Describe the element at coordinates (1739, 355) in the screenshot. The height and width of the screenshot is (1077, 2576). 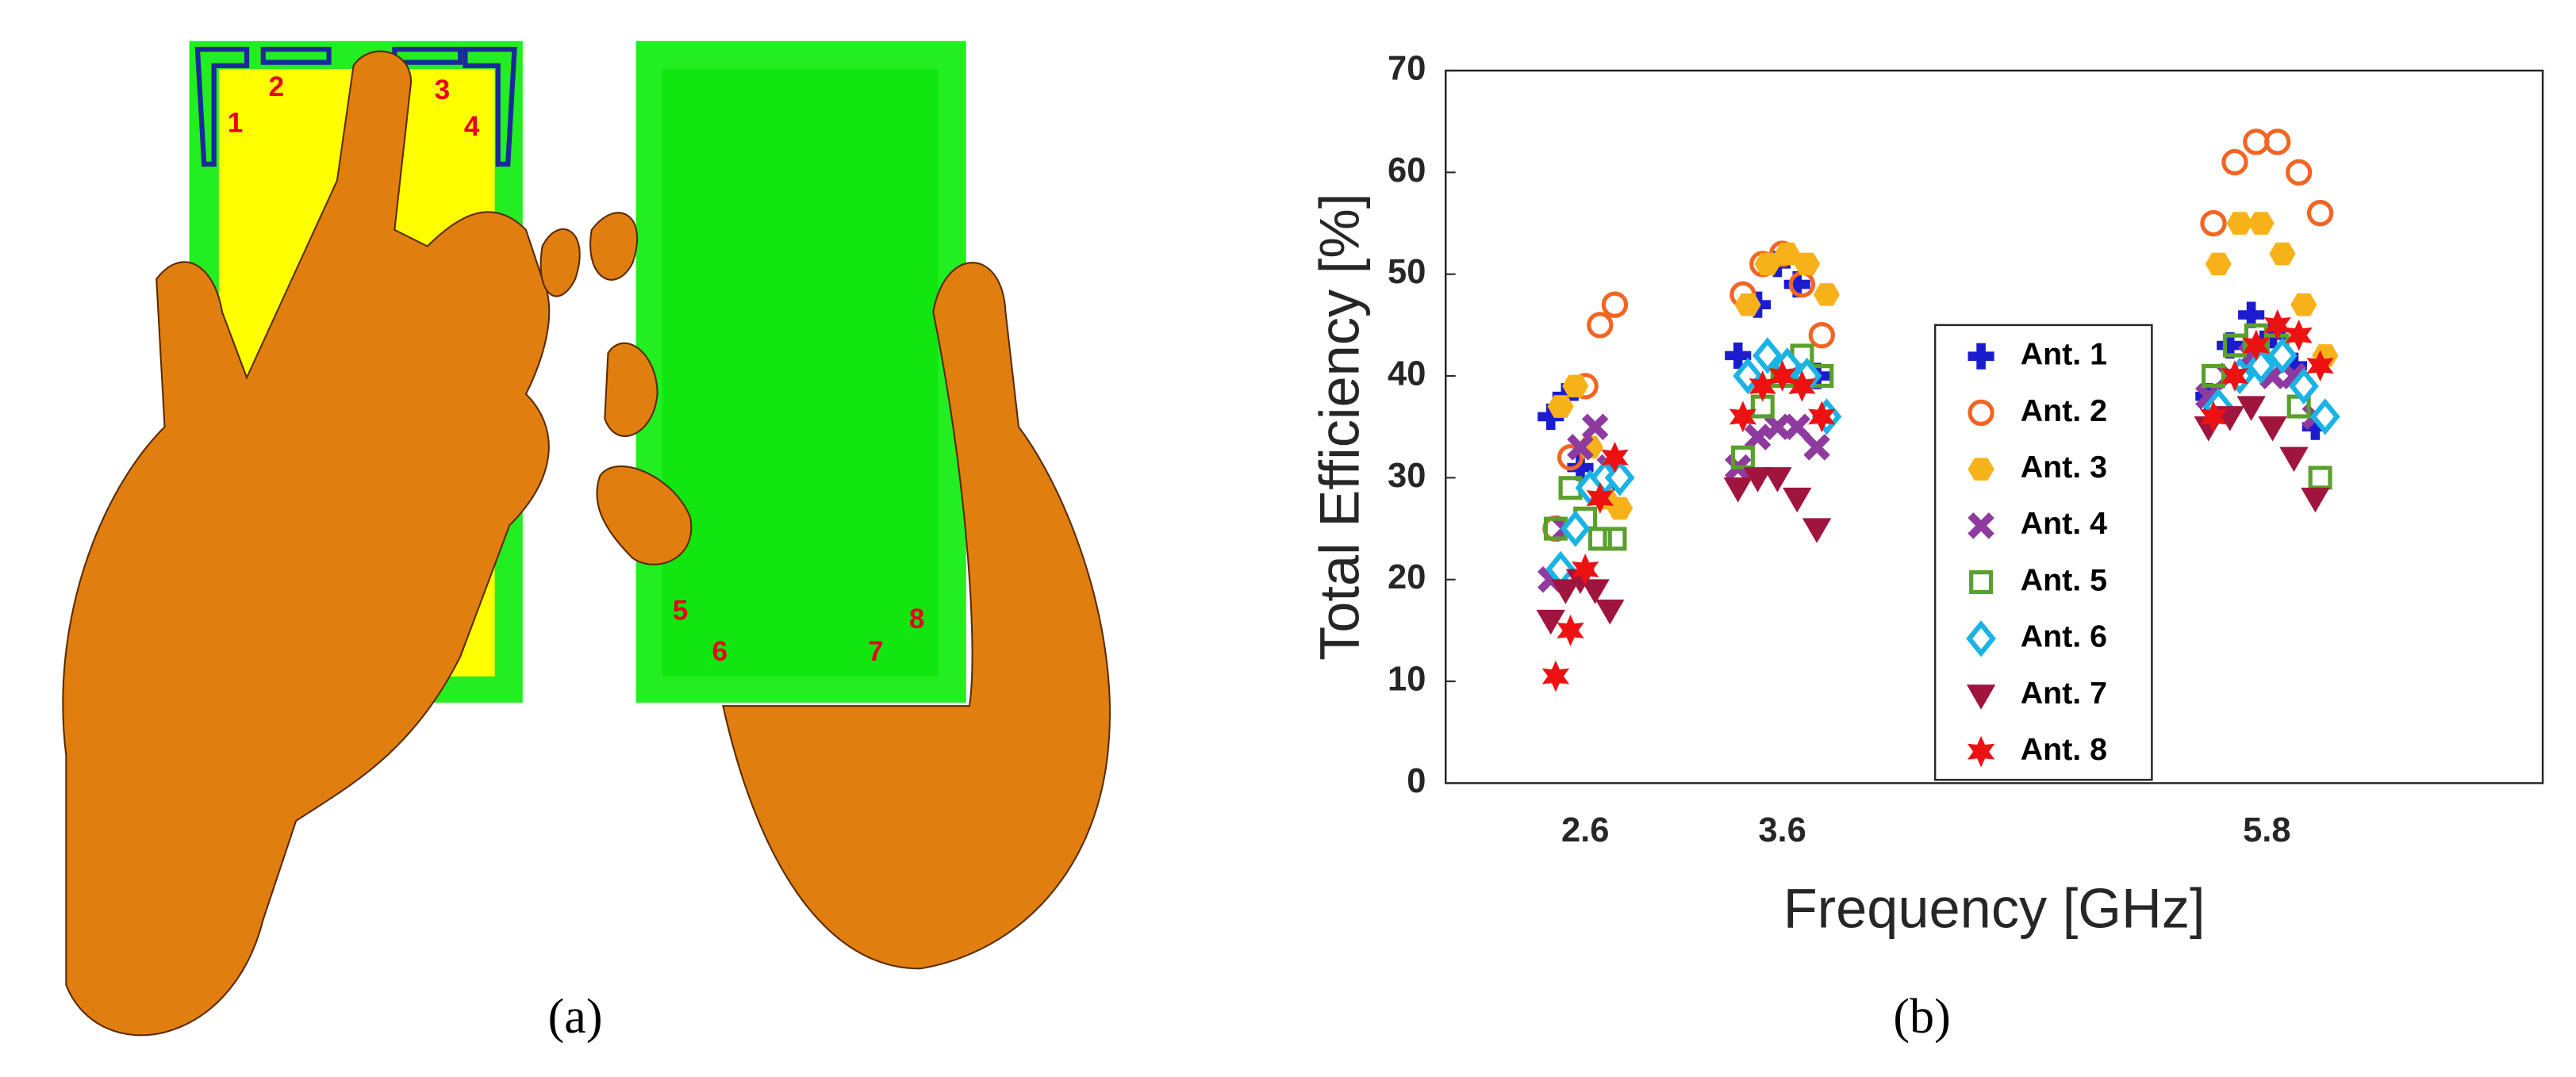
I see `marker-plus` at that location.